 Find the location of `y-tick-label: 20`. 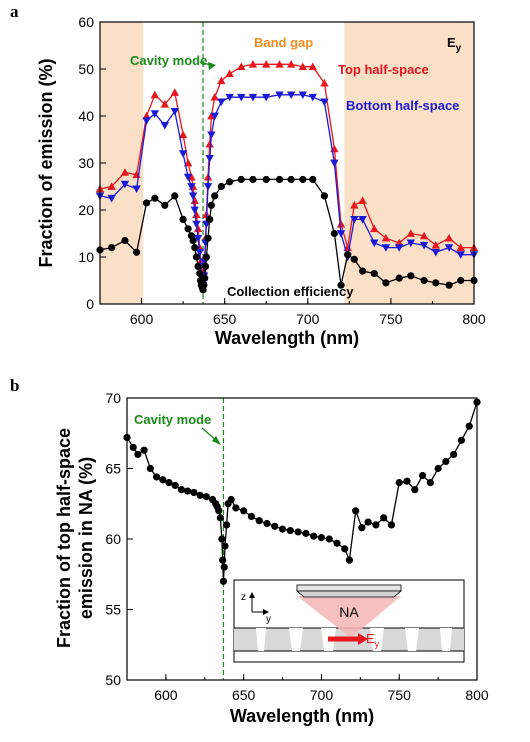

y-tick-label: 20 is located at coordinates (86, 210).